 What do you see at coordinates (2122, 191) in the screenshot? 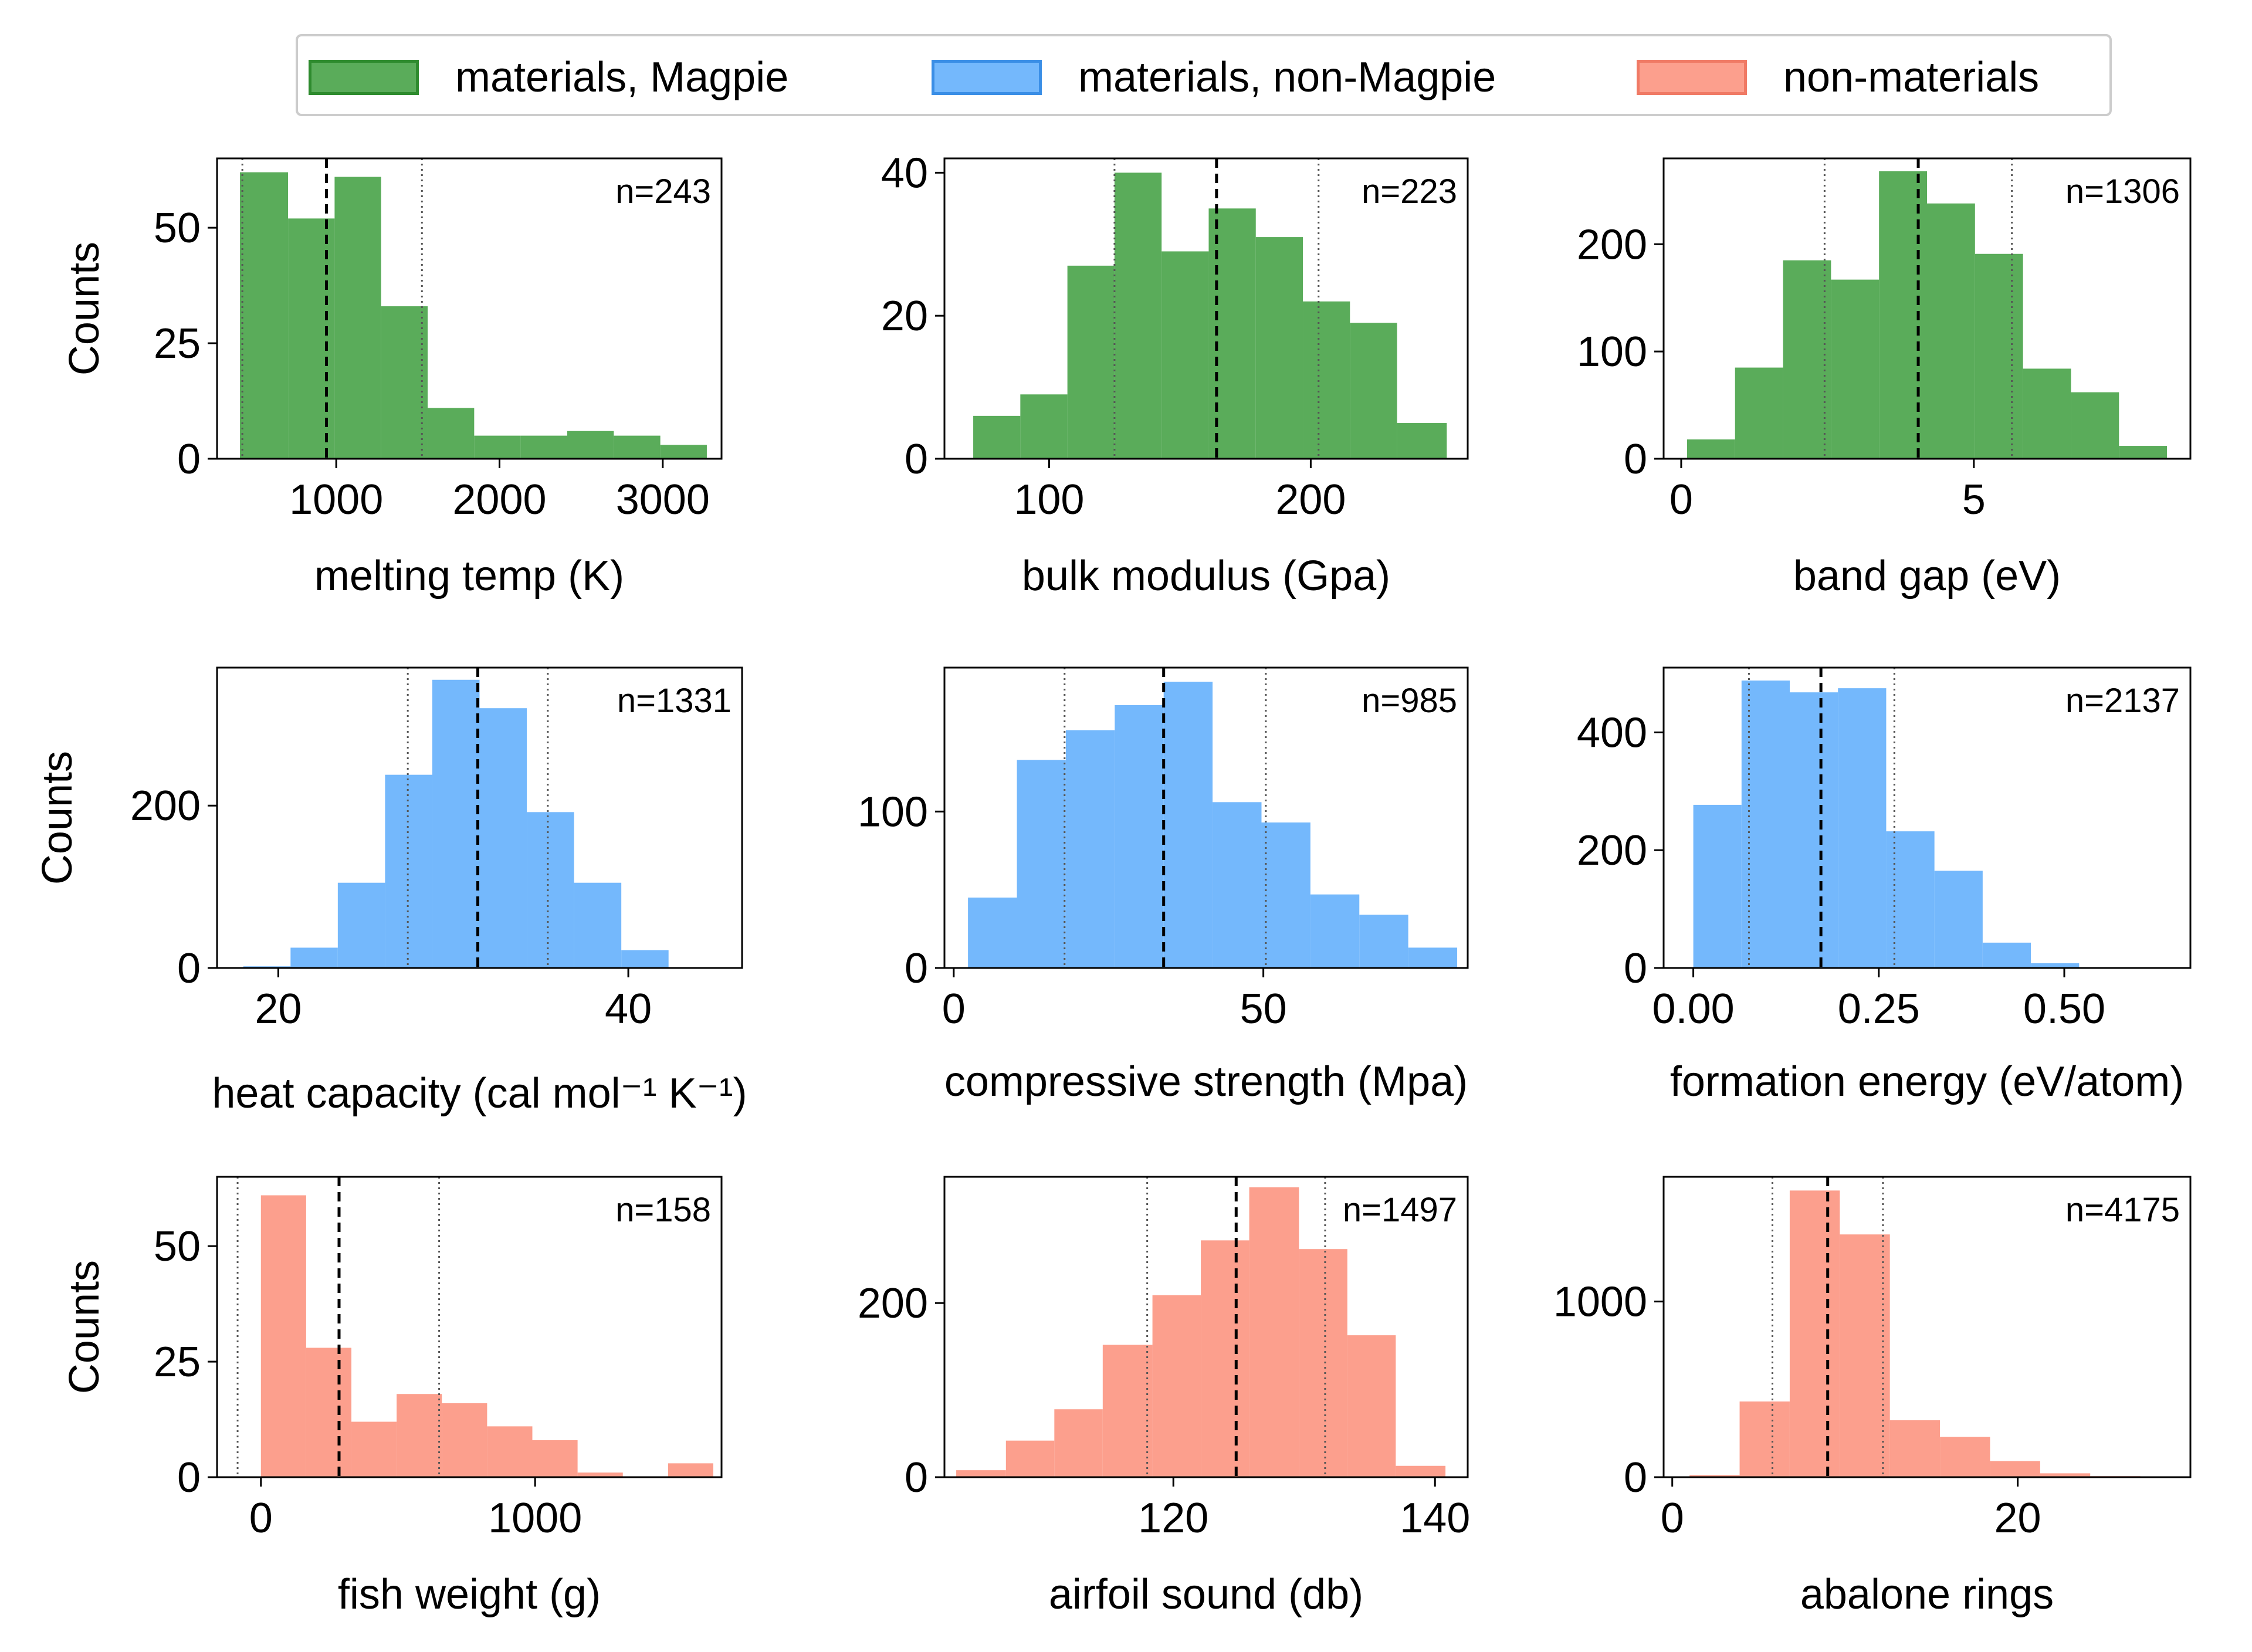
I see `sample-size-label: n=1306` at bounding box center [2122, 191].